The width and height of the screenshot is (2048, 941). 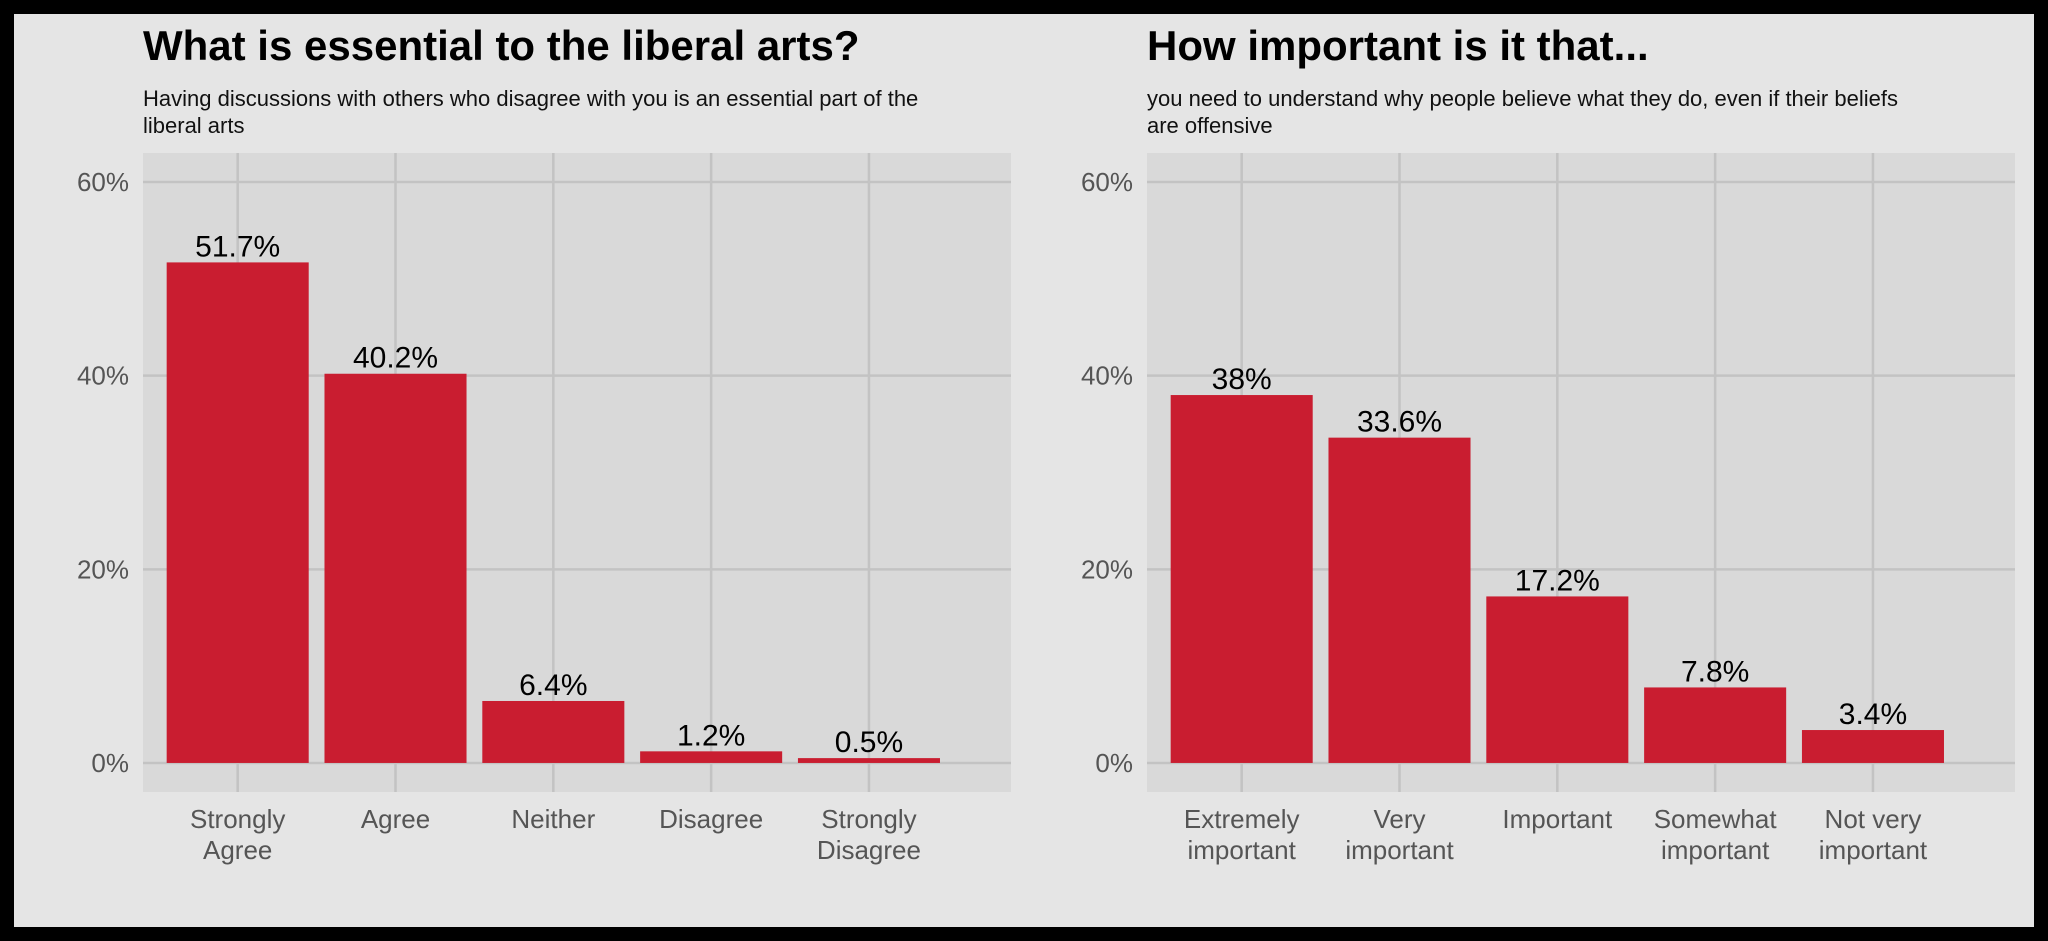 I want to click on x-tick-label-line: Neither, so click(x=553, y=819).